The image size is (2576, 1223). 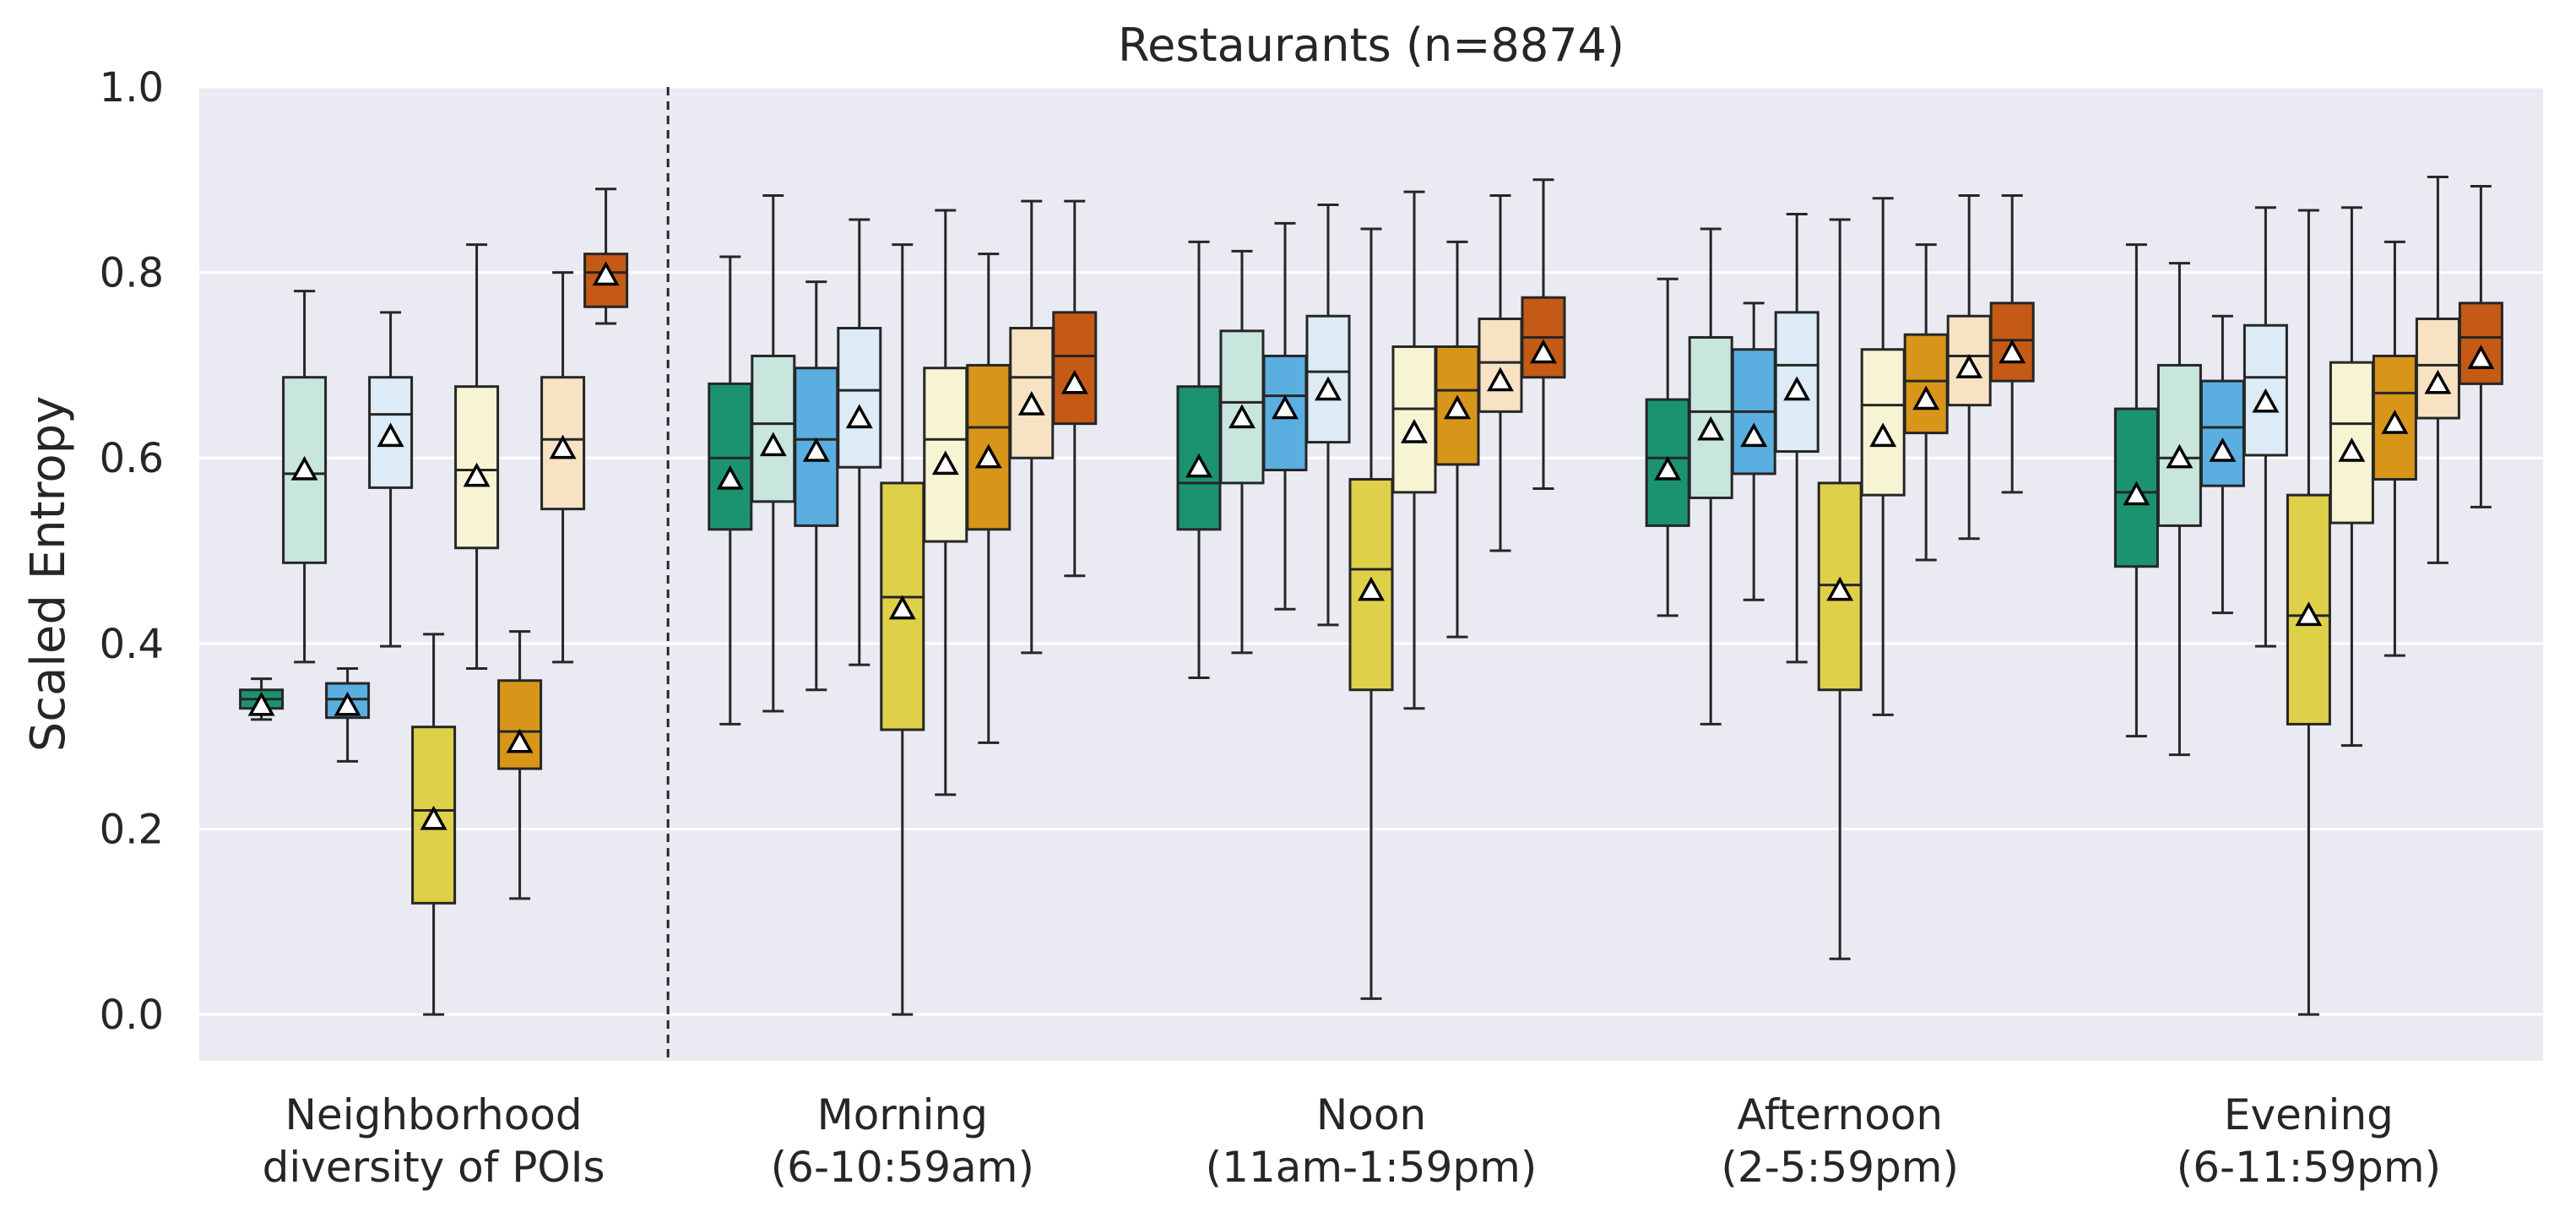 I want to click on y-tick-label: 1.0, so click(x=132, y=87).